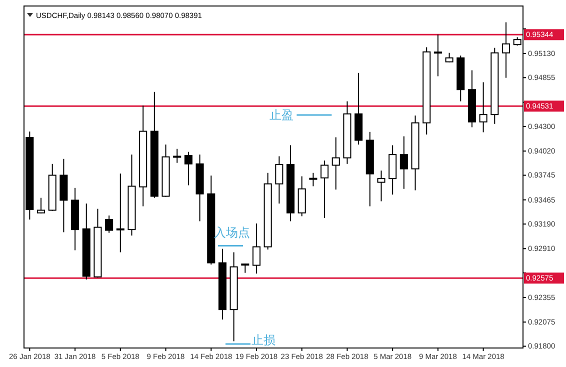  What do you see at coordinates (282, 115) in the screenshot?
I see `annotation: 止盈` at bounding box center [282, 115].